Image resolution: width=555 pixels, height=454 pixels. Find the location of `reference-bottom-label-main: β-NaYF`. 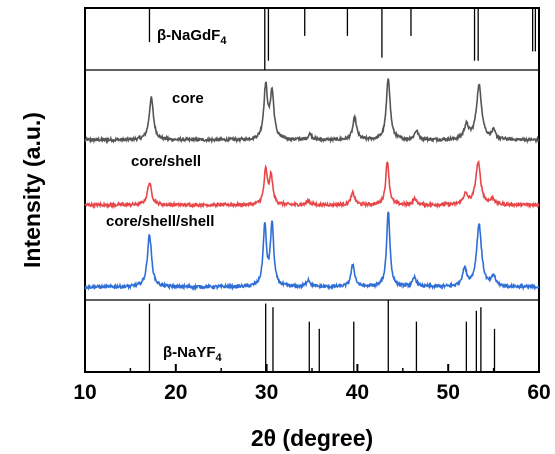

reference-bottom-label-main: β-NaYF is located at coordinates (189, 352).